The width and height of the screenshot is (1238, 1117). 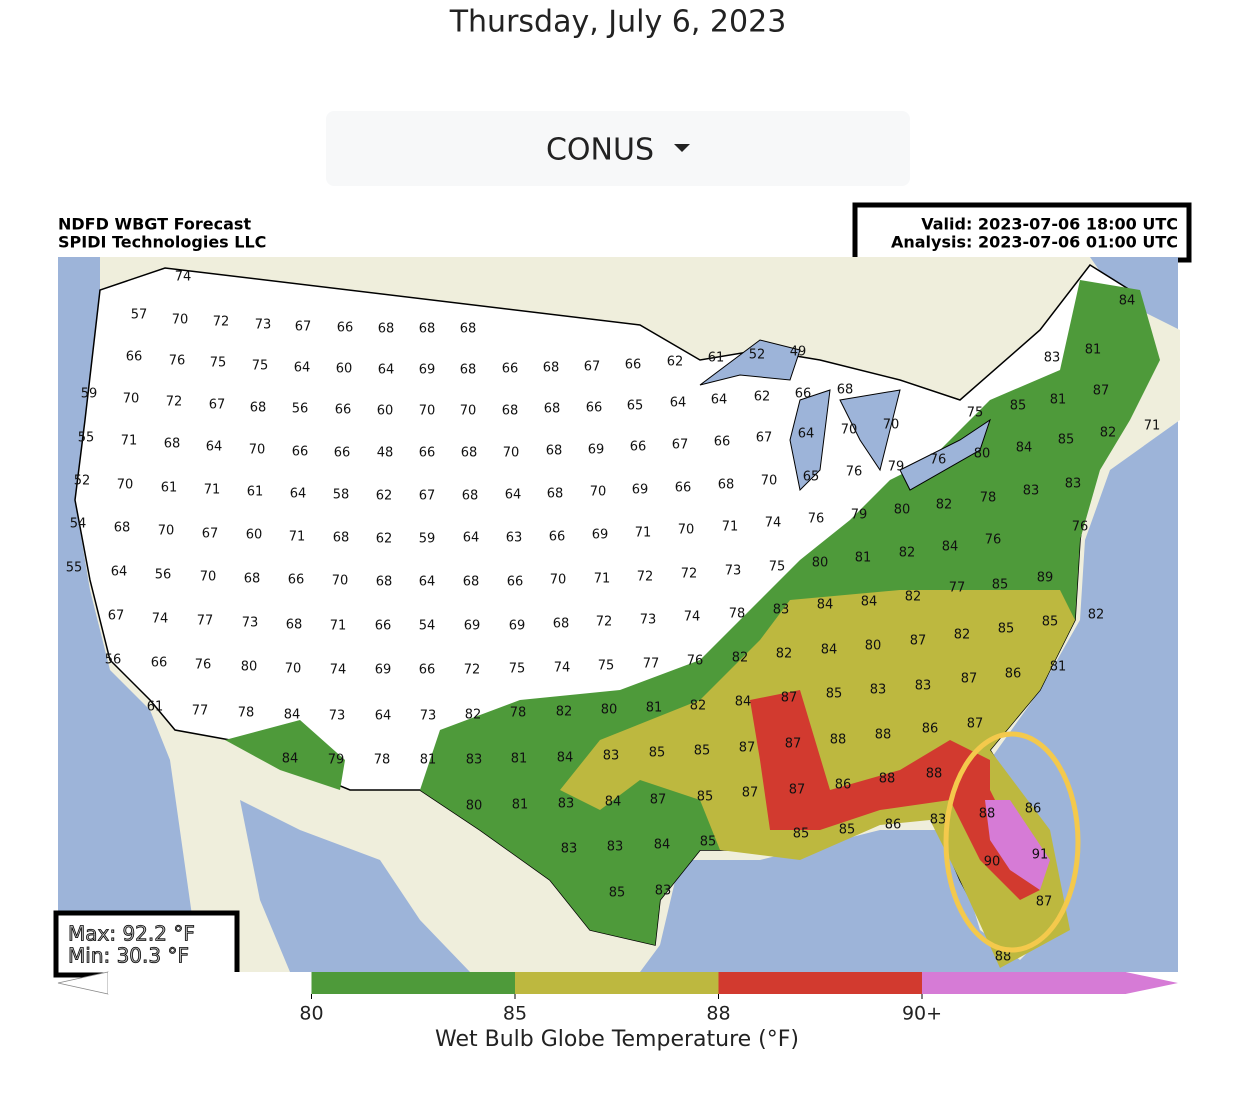 I want to click on wbgt-label: 60, so click(x=344, y=369).